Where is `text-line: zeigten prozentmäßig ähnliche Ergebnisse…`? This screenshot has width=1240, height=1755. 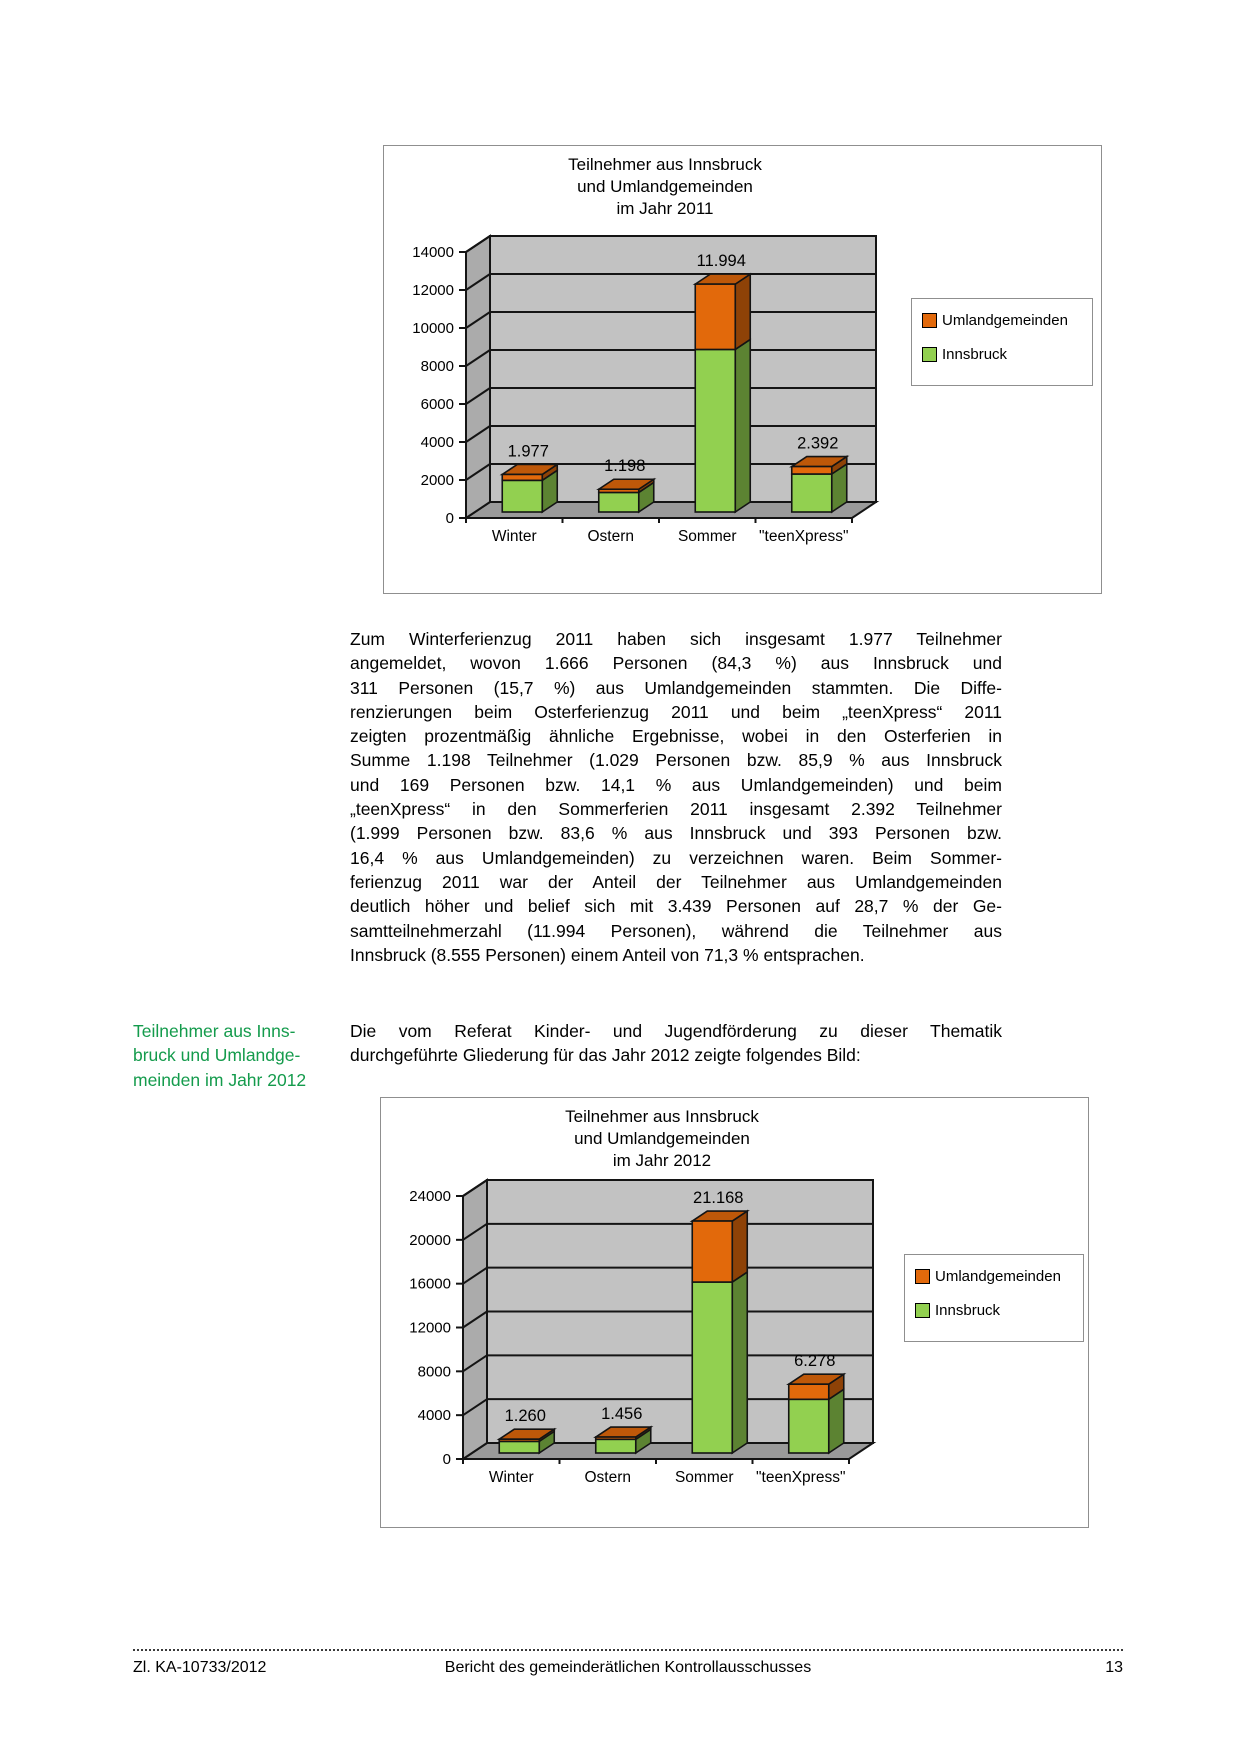 text-line: zeigten prozentmäßig ähnliche Ergebnisse… is located at coordinates (676, 736).